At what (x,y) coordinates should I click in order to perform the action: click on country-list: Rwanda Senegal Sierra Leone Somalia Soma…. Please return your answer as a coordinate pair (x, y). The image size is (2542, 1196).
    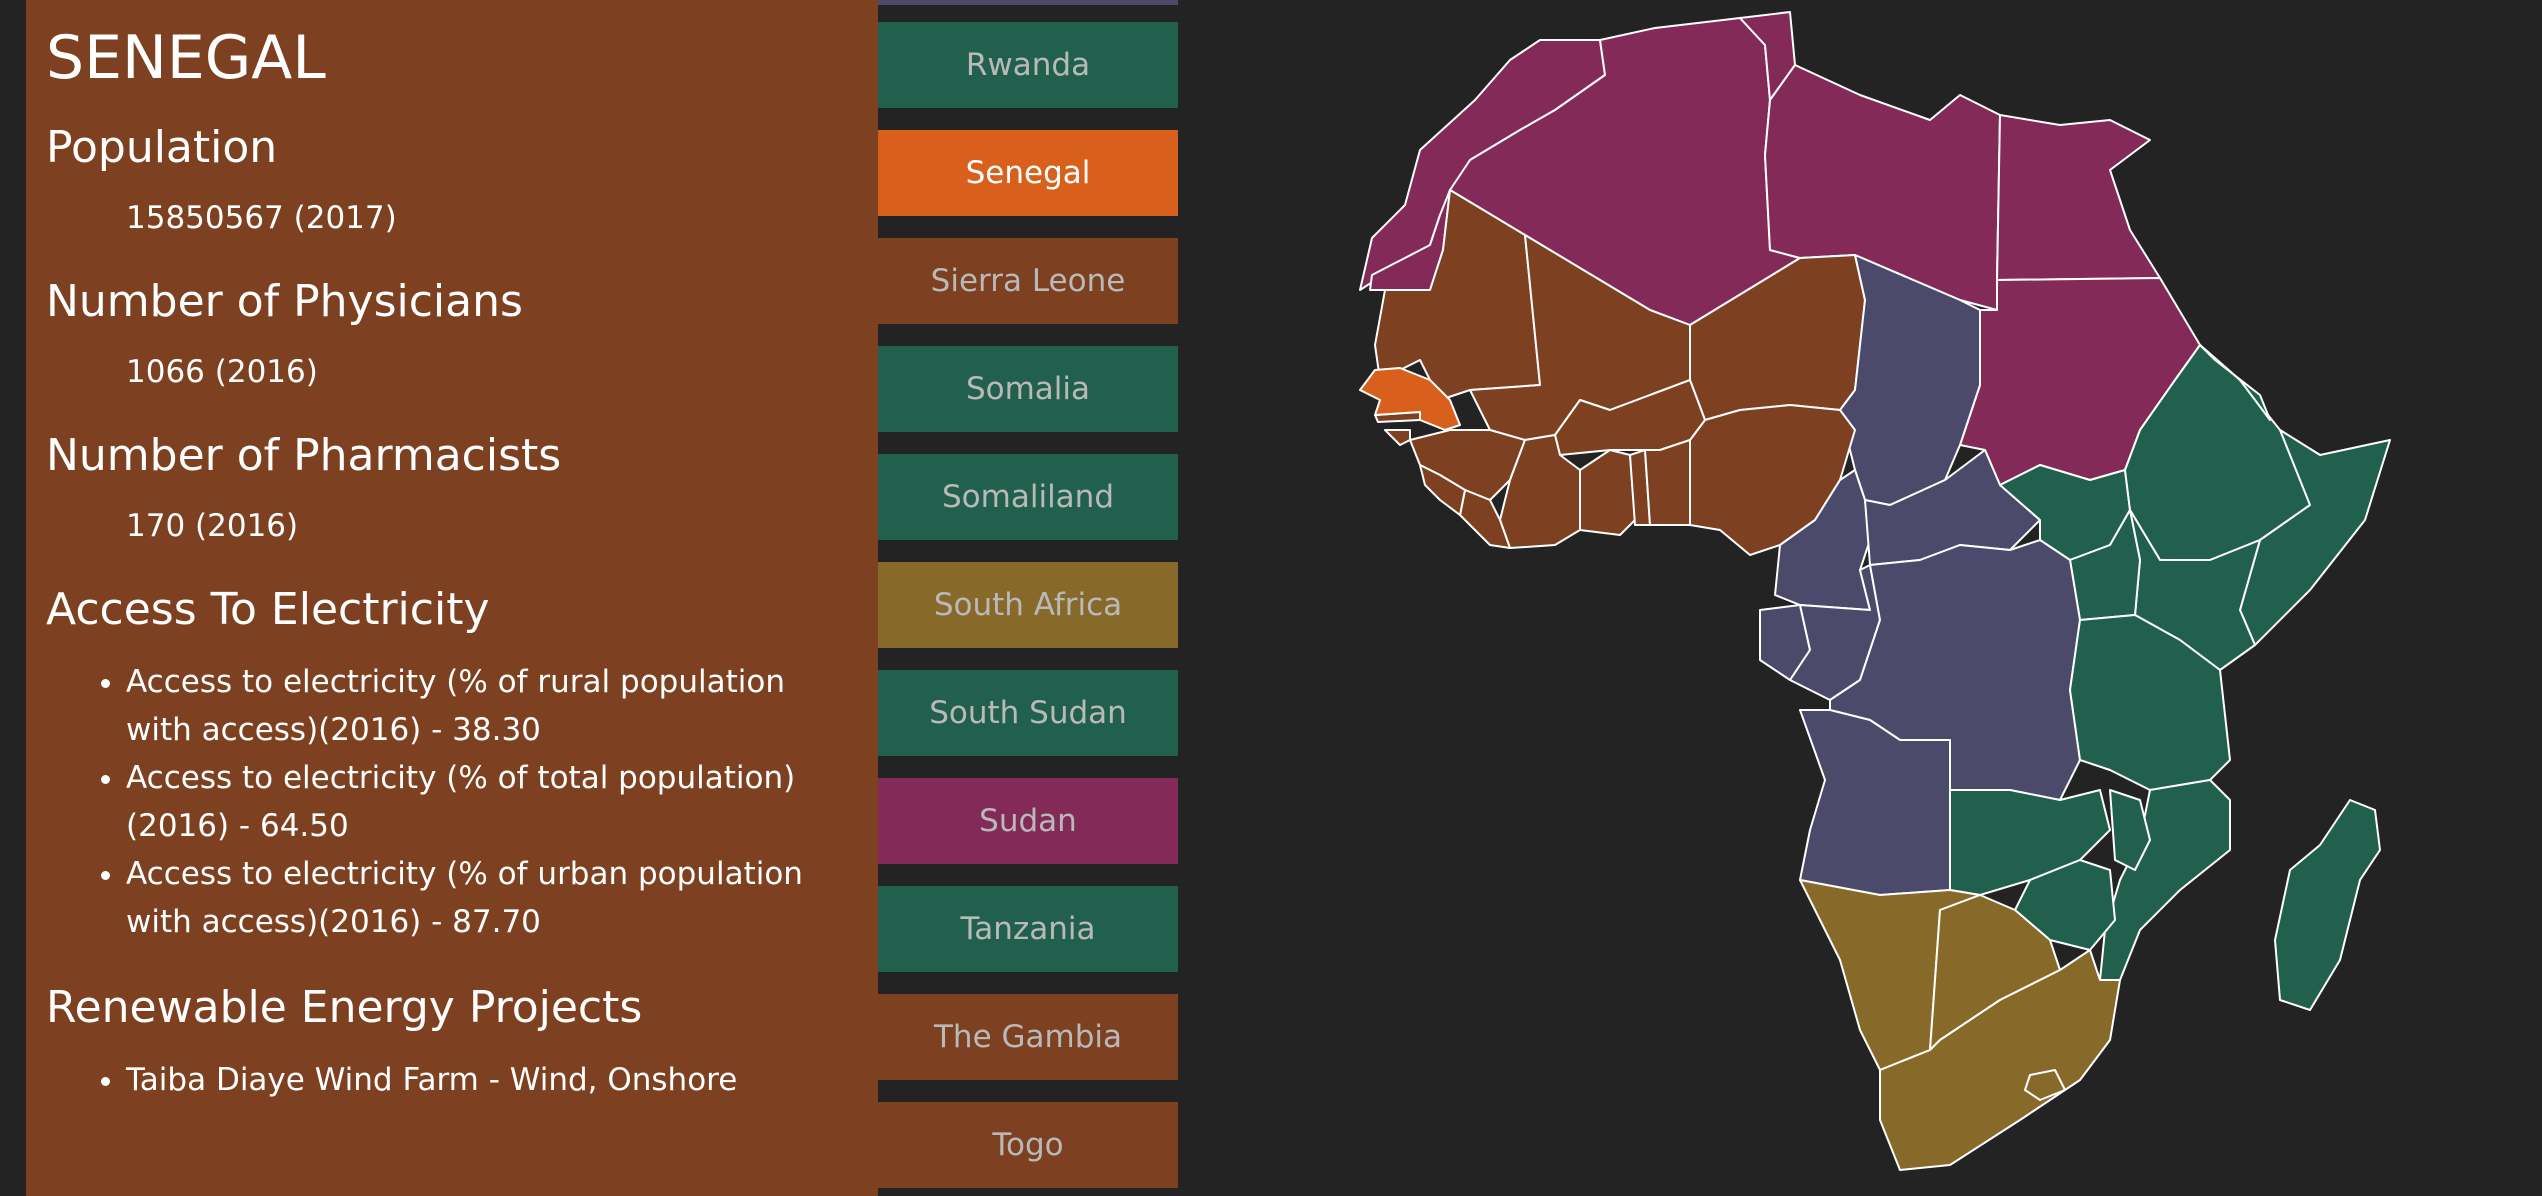
    Looking at the image, I should click on (1028, 598).